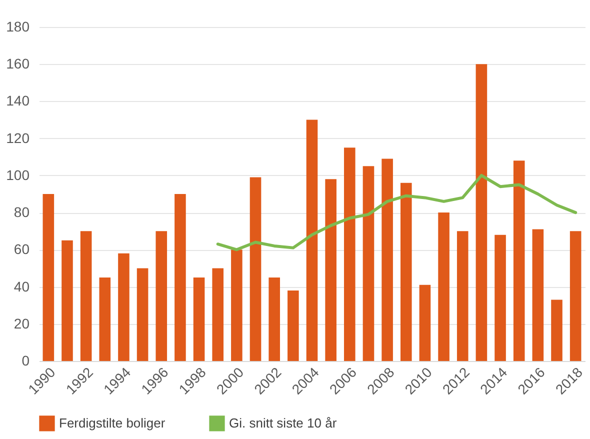 This screenshot has width=590, height=439. I want to click on y-tick-label: 180, so click(18, 26).